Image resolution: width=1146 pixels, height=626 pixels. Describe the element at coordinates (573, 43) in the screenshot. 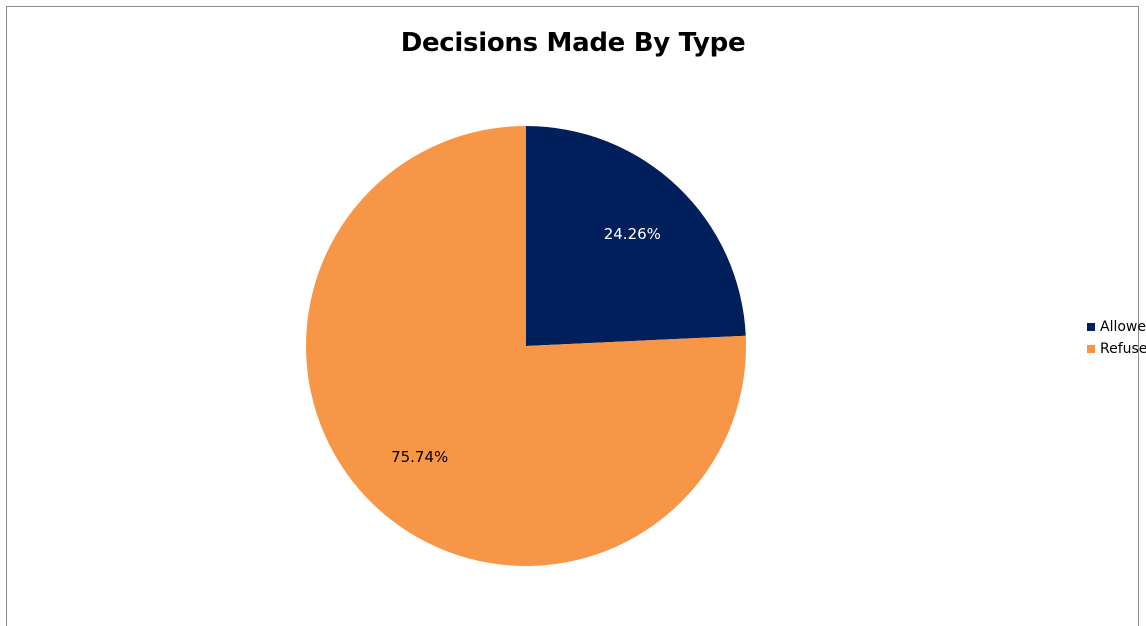

I see `chart-title: Decisions Made By Type` at that location.